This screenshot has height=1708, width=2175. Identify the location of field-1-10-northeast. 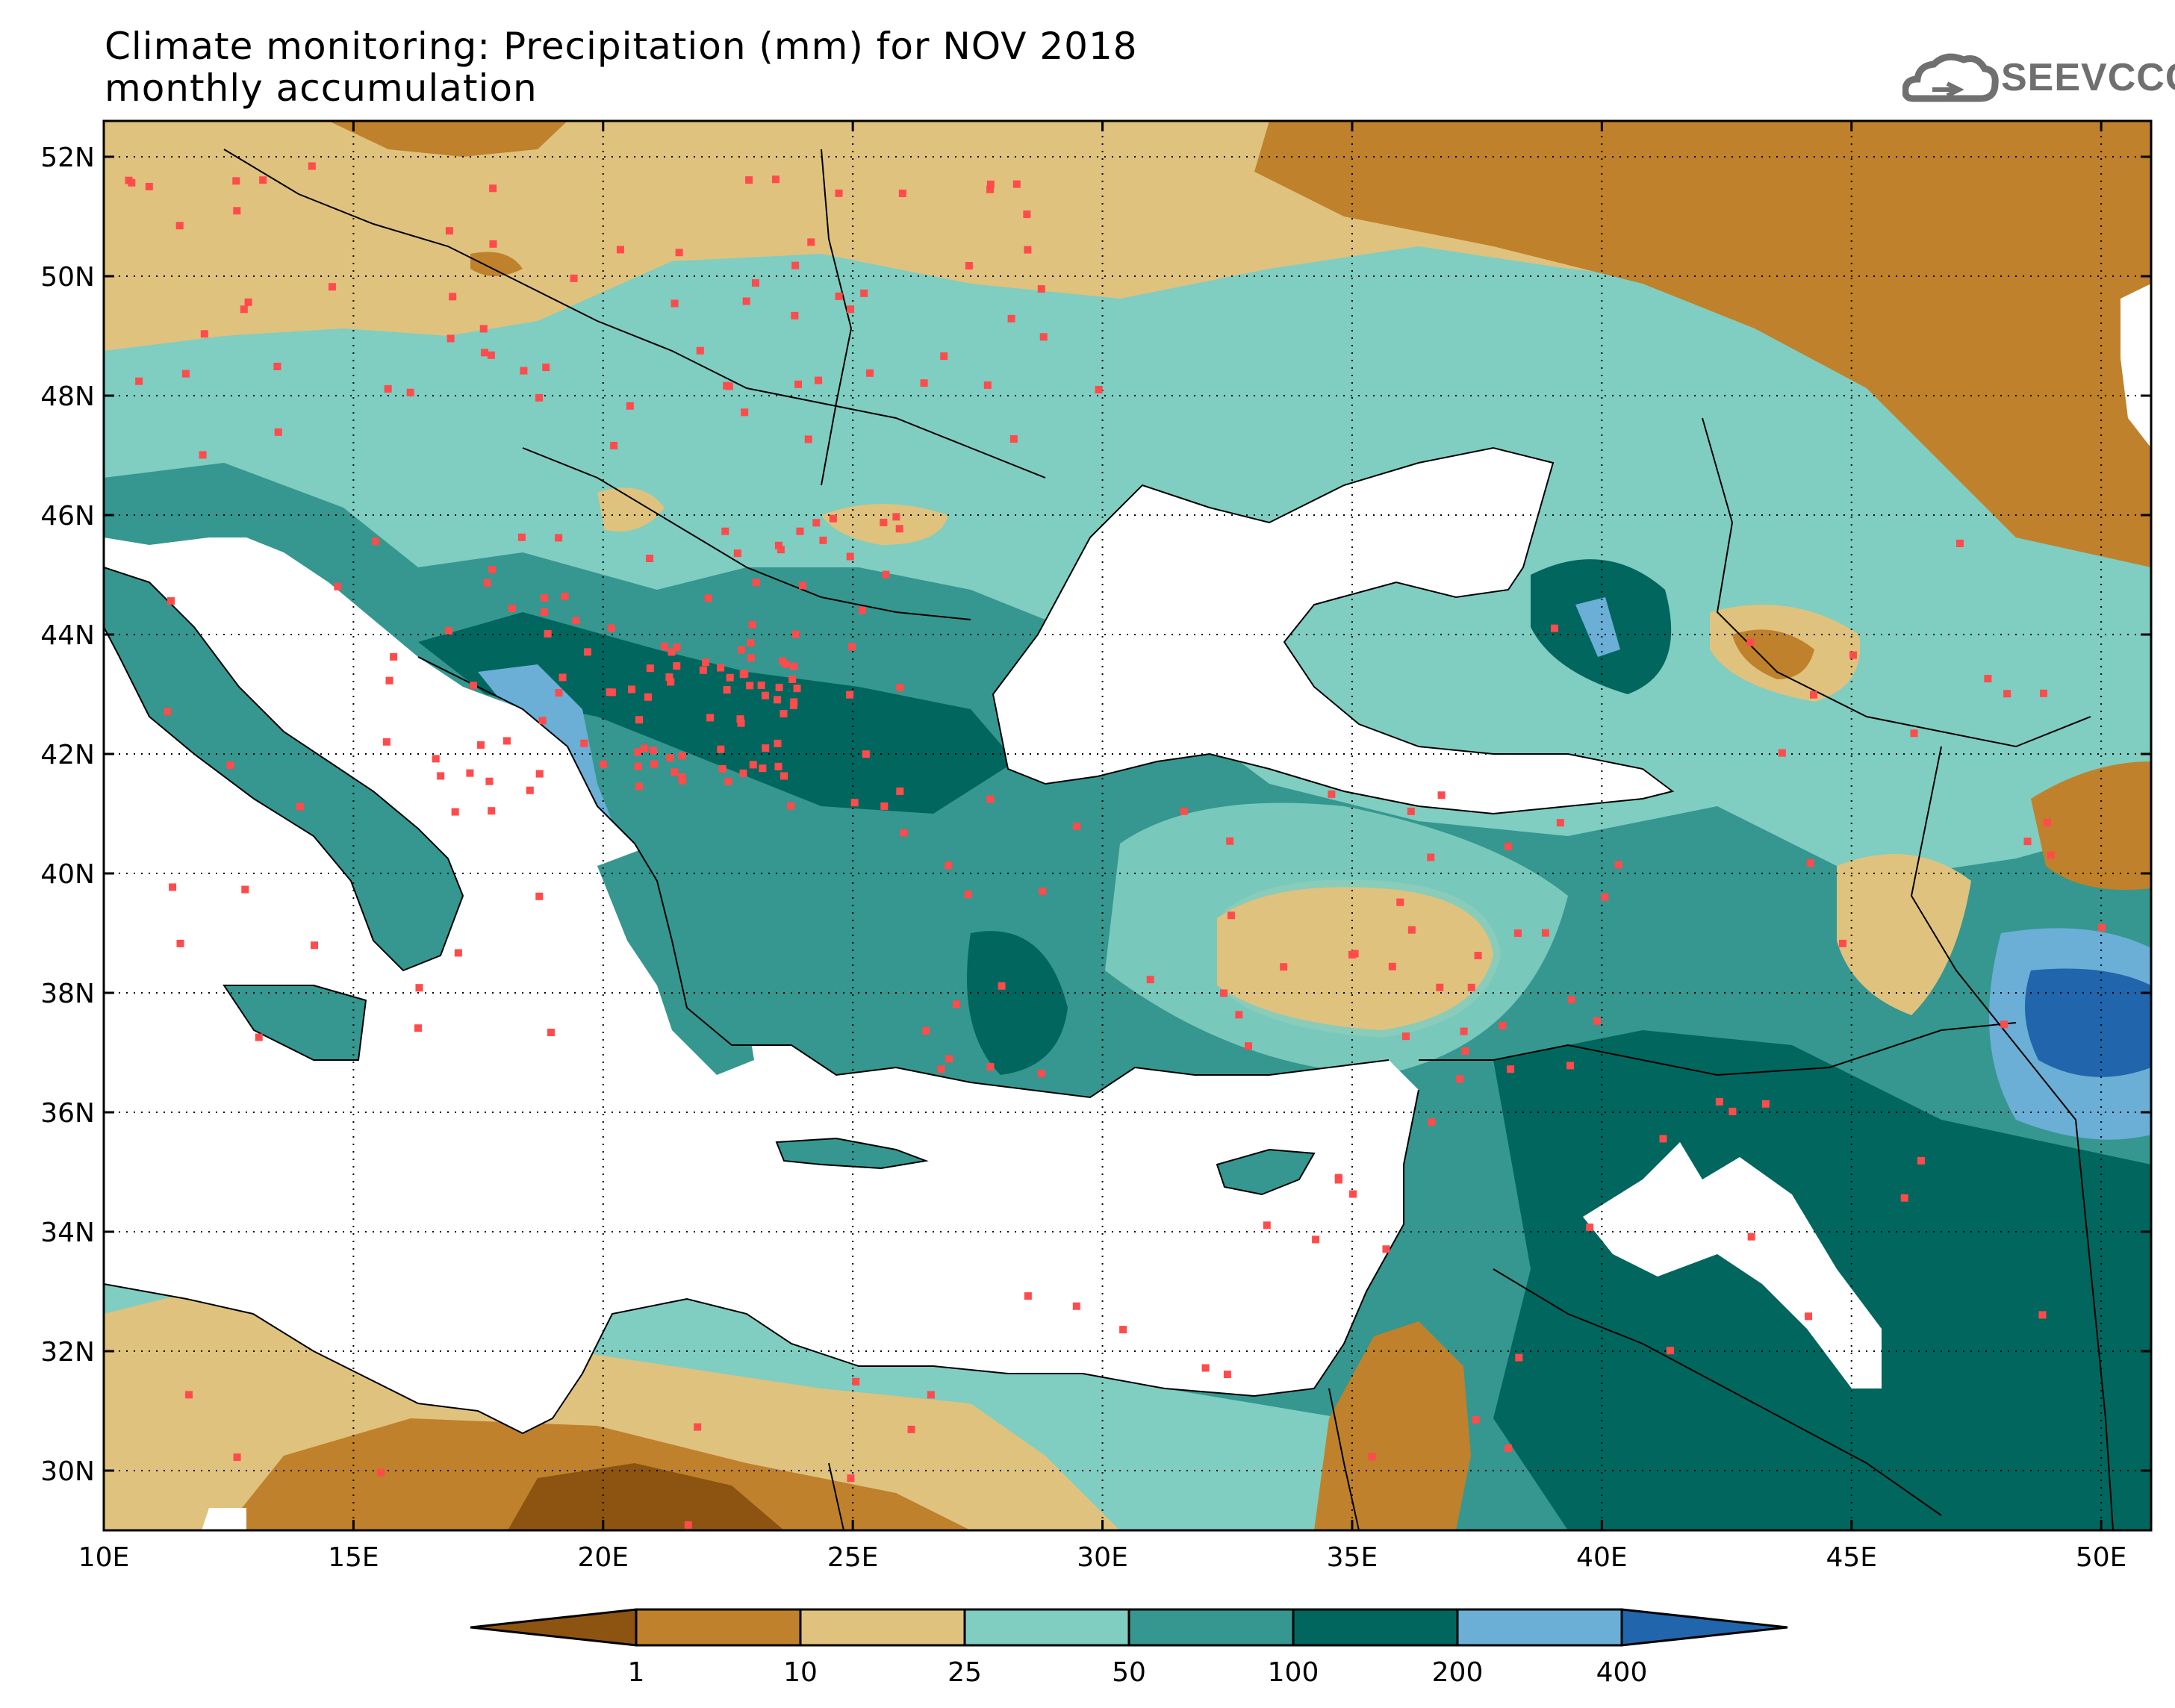
(1702, 344).